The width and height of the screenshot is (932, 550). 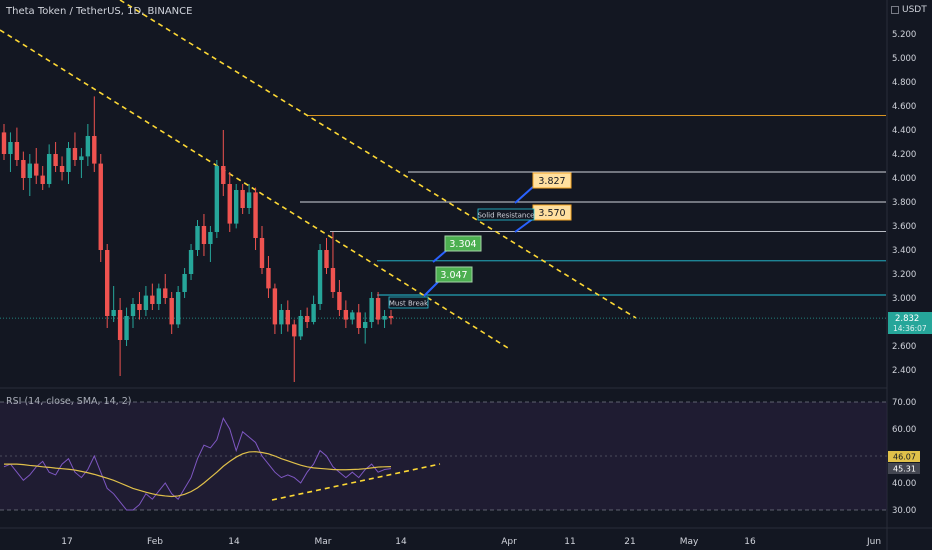 I want to click on callout-text: 3.827, so click(x=551, y=181).